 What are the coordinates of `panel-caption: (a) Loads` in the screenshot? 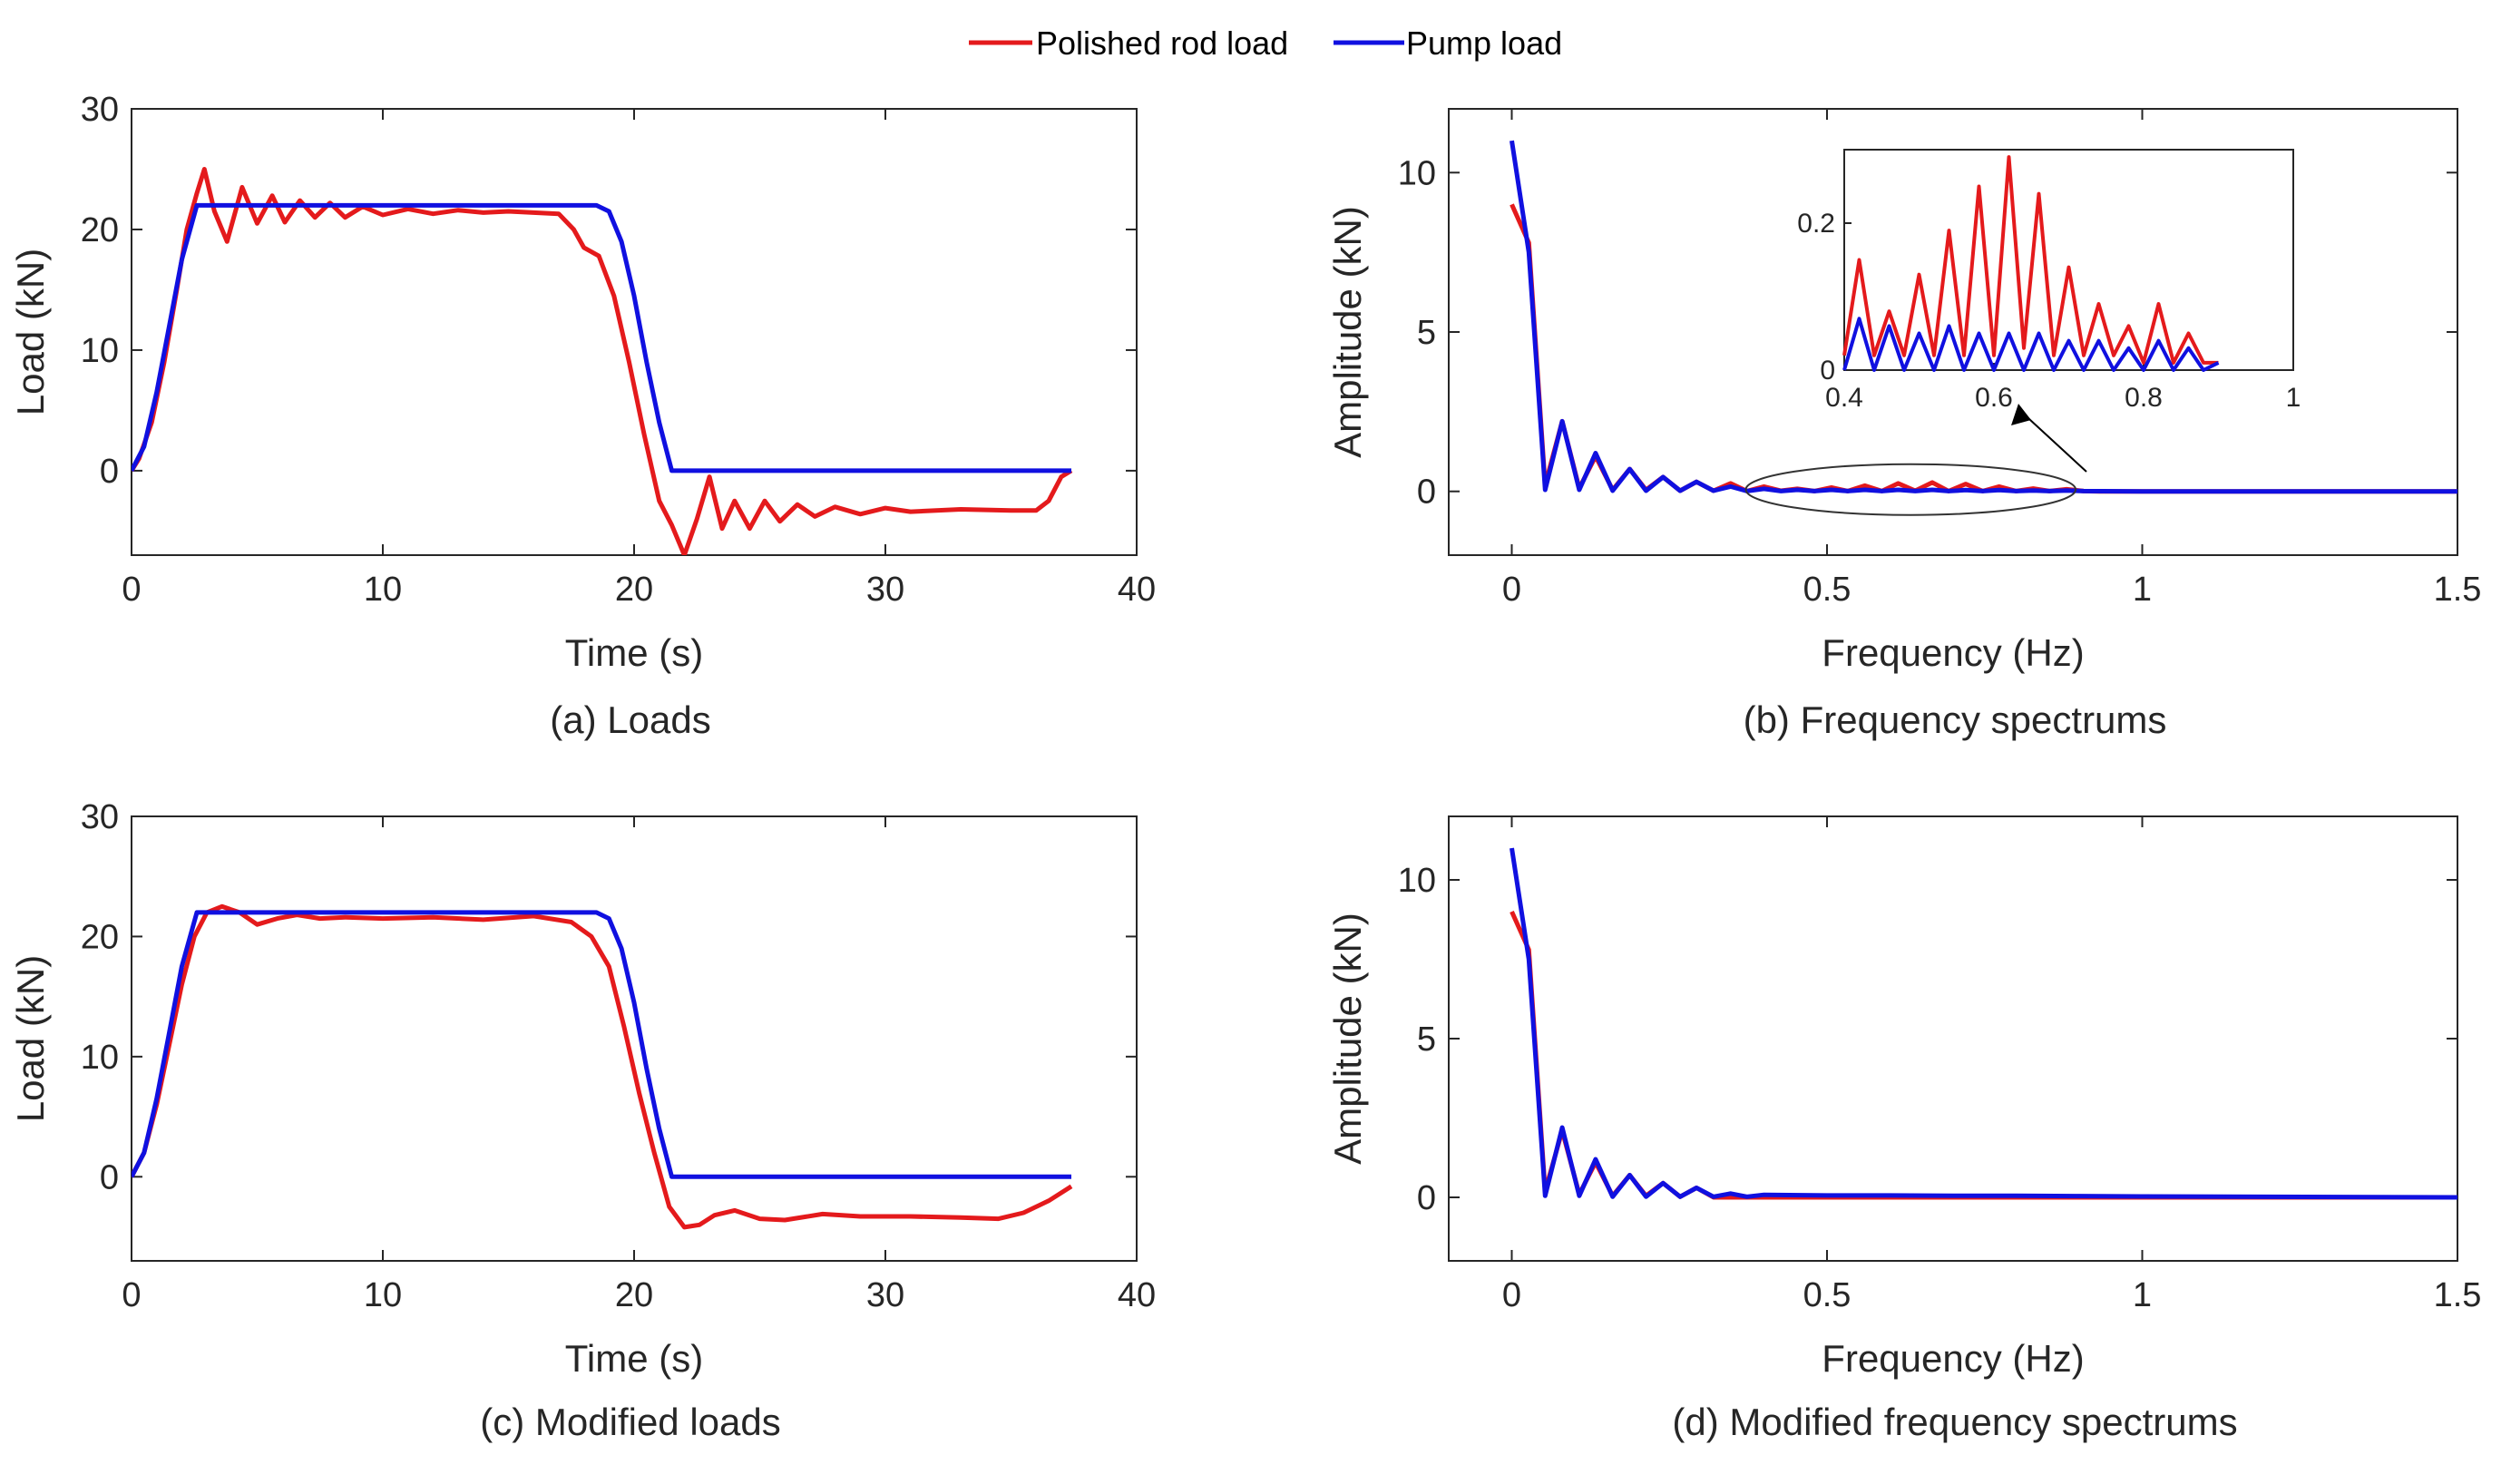 It's located at (630, 720).